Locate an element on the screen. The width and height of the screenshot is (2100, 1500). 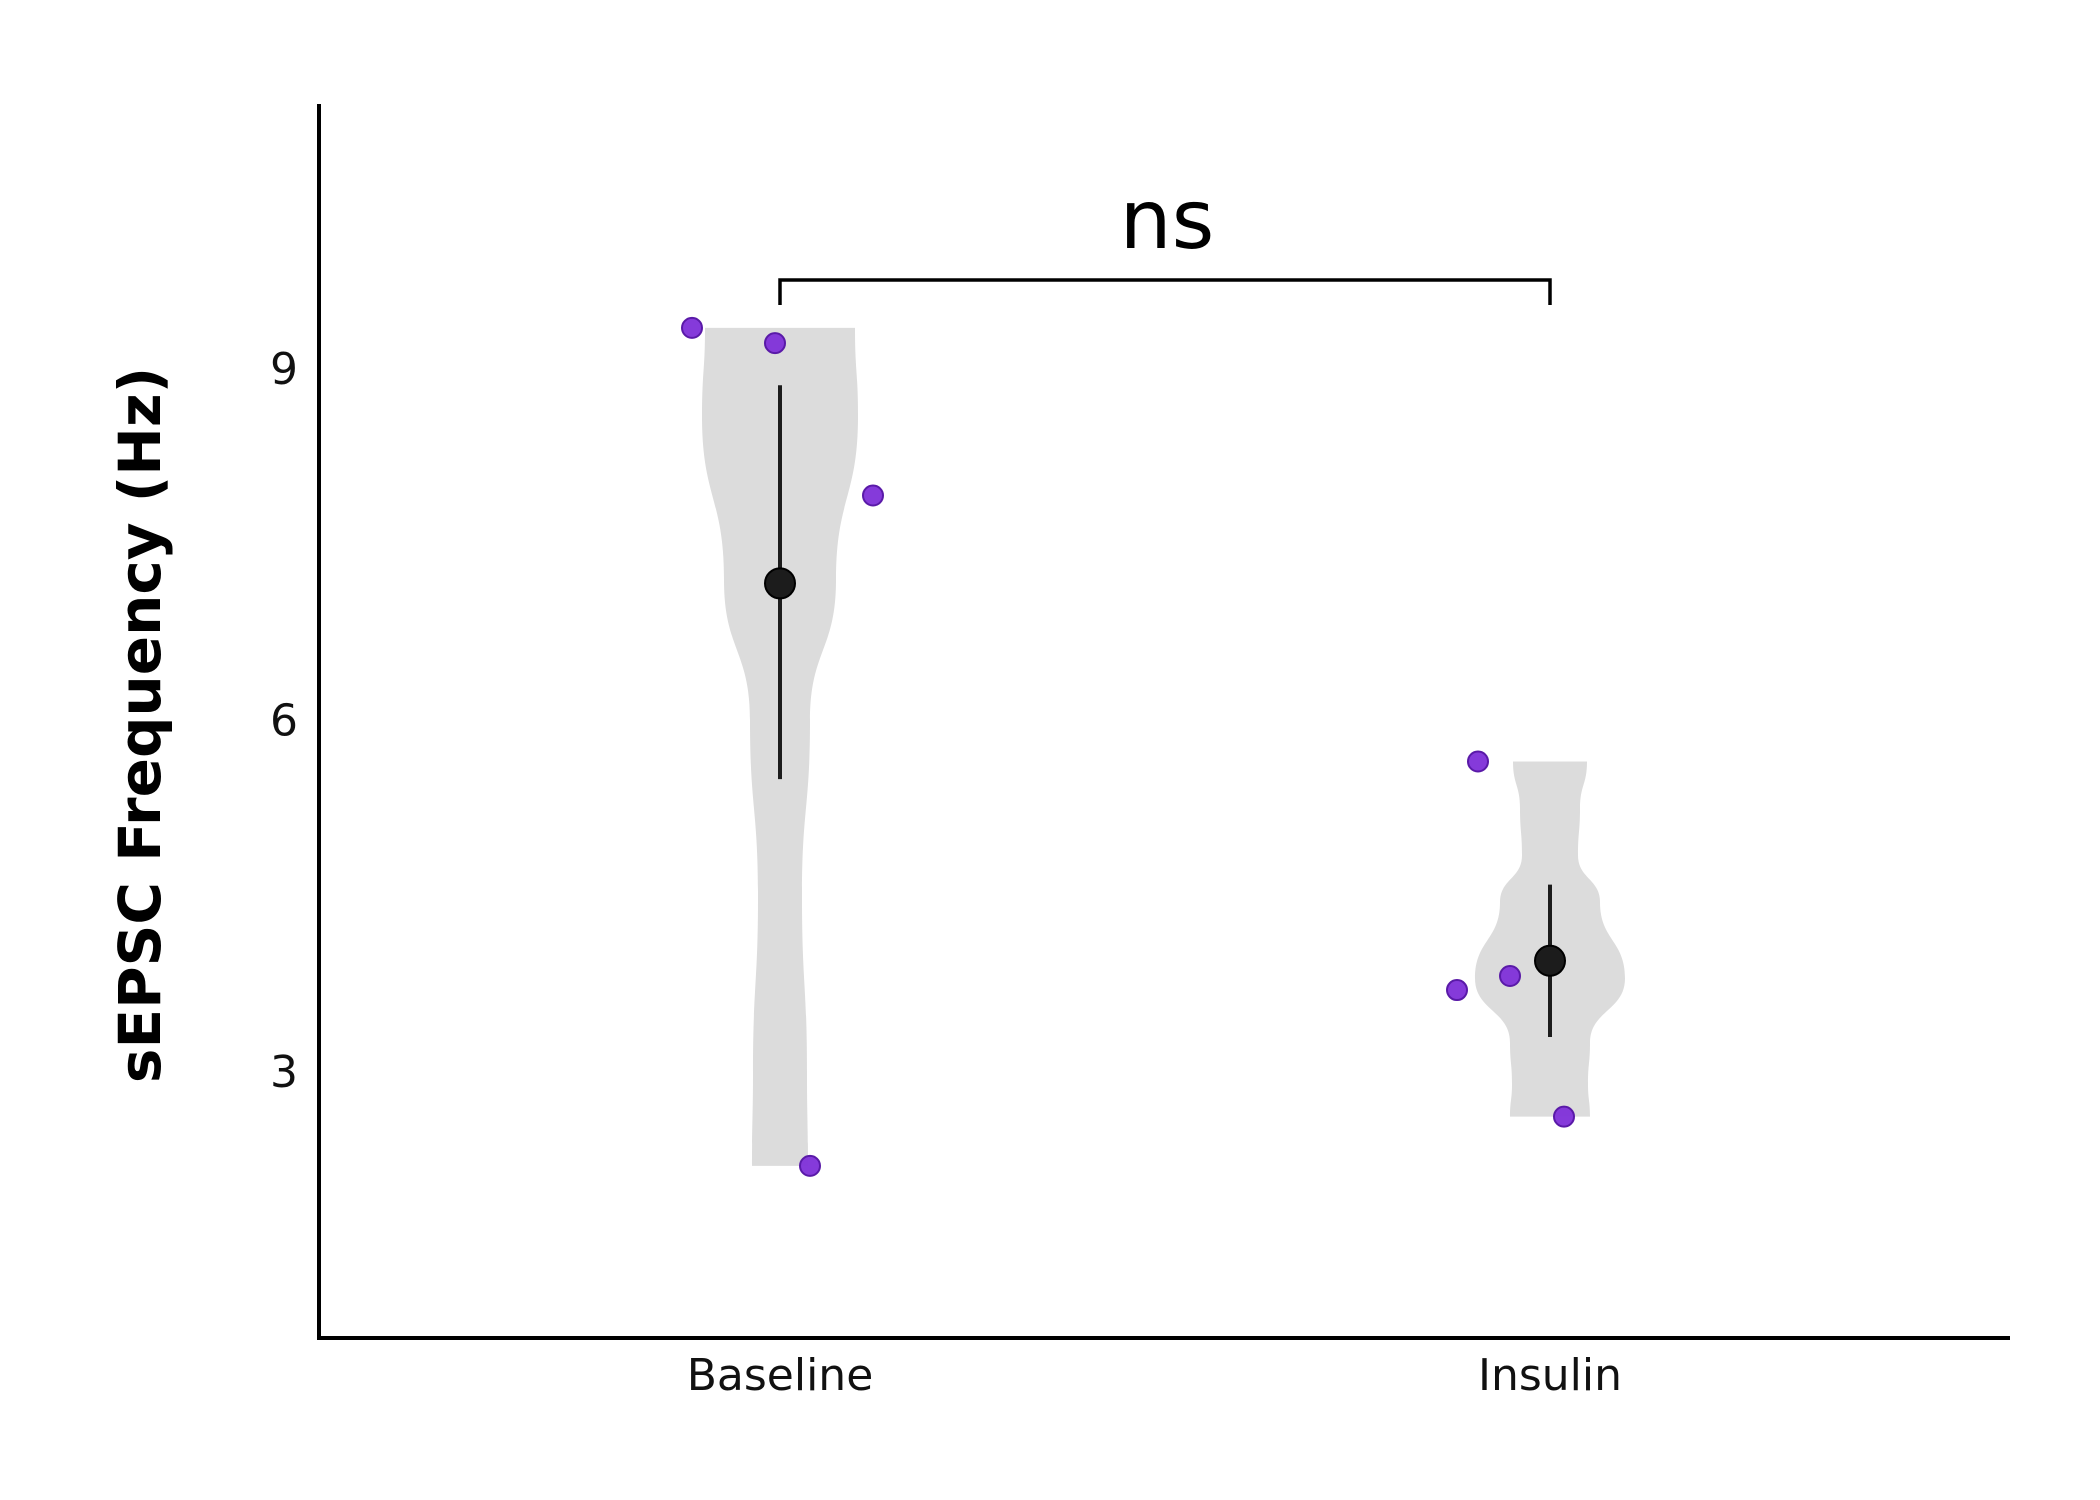
x-tick-labels: Baseline Insulin is located at coordinates (1154, 1375).